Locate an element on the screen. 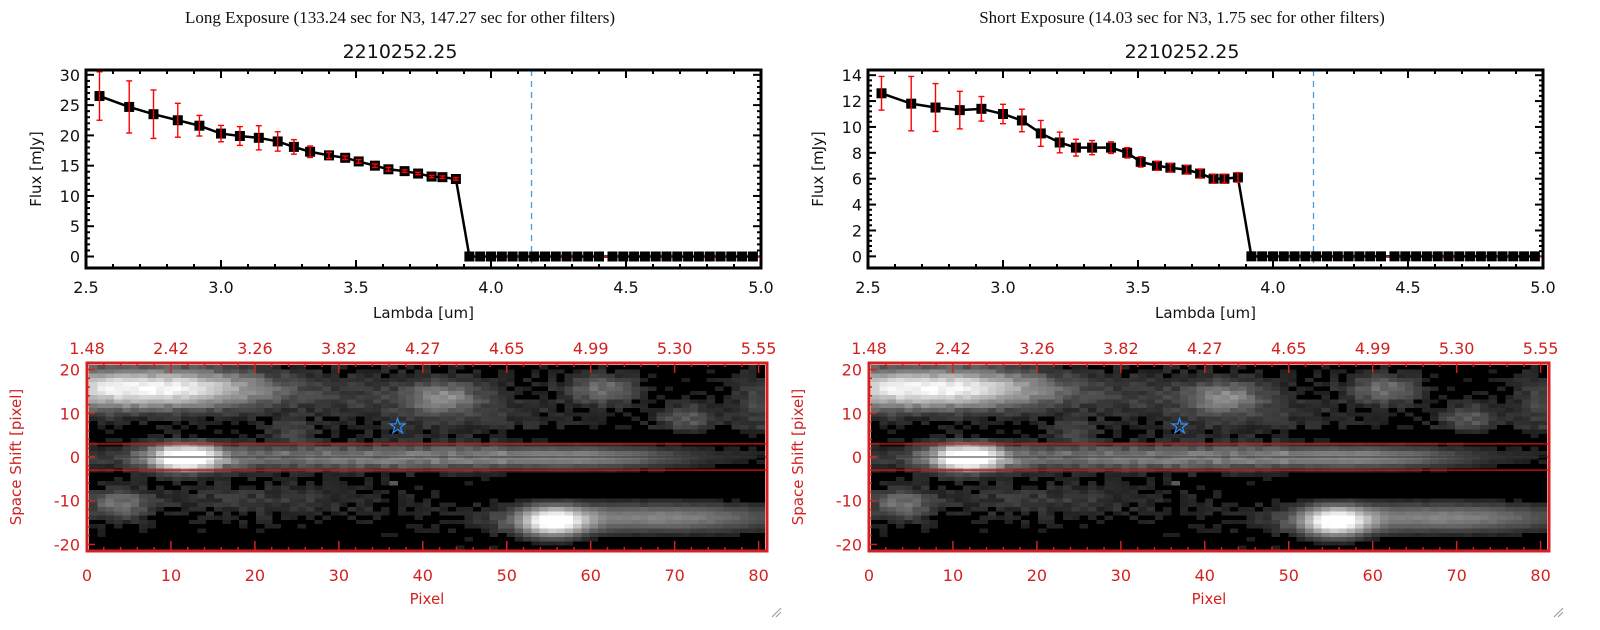 The width and height of the screenshot is (1600, 630). y-tick-label: 8 is located at coordinates (857, 153).